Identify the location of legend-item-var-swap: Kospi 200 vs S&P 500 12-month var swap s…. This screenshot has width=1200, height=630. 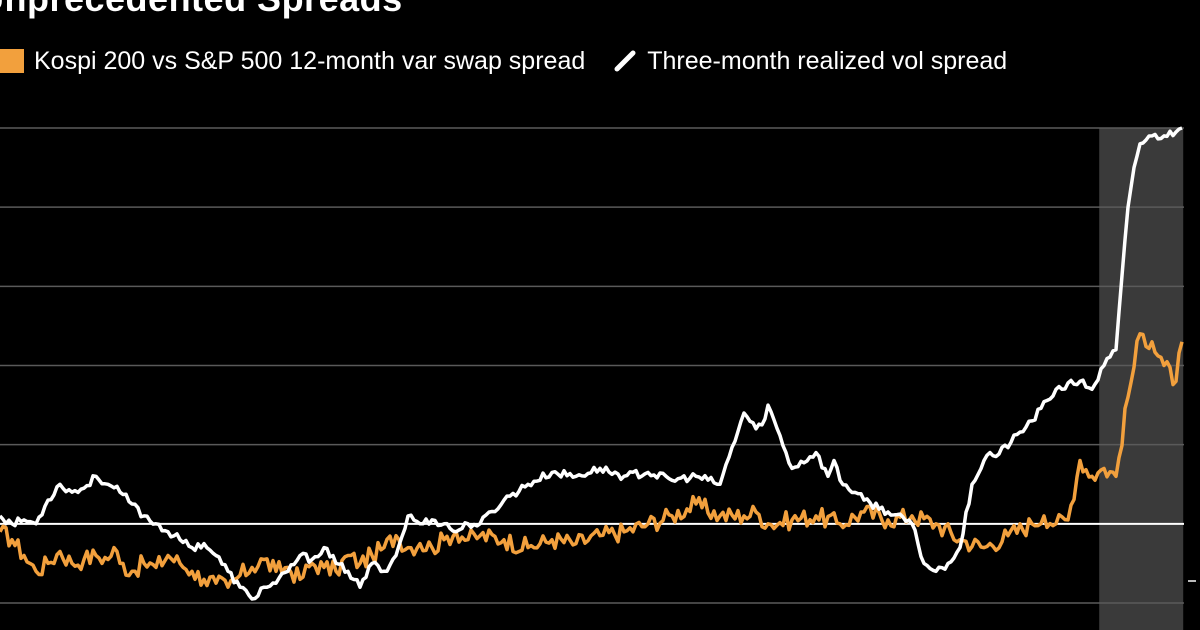
(292, 61).